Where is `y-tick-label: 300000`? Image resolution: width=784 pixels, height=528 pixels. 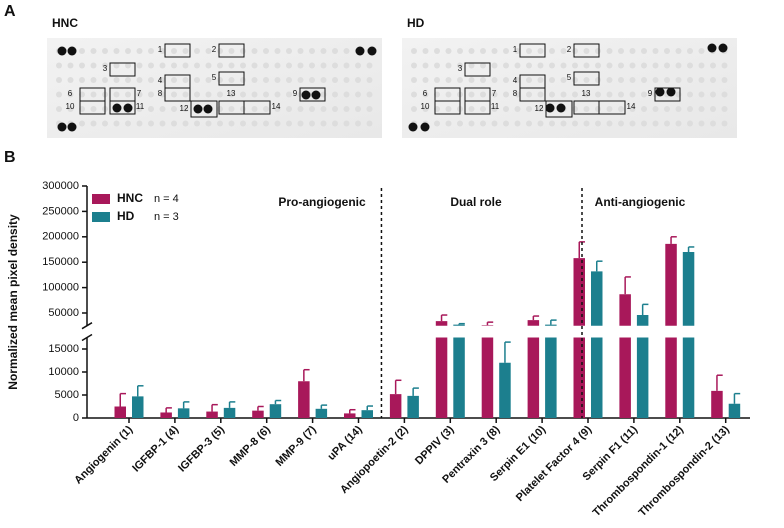
y-tick-label: 300000 is located at coordinates (60, 186).